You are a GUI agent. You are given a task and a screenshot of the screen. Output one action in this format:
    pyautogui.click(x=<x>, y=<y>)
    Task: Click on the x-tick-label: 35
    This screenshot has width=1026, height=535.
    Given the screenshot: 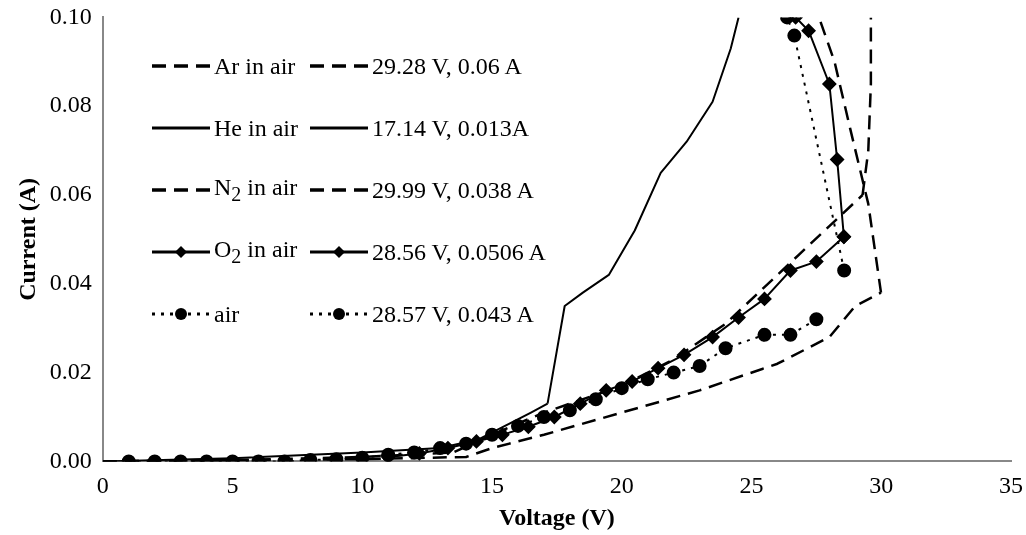 What is the action you would take?
    pyautogui.click(x=1011, y=485)
    